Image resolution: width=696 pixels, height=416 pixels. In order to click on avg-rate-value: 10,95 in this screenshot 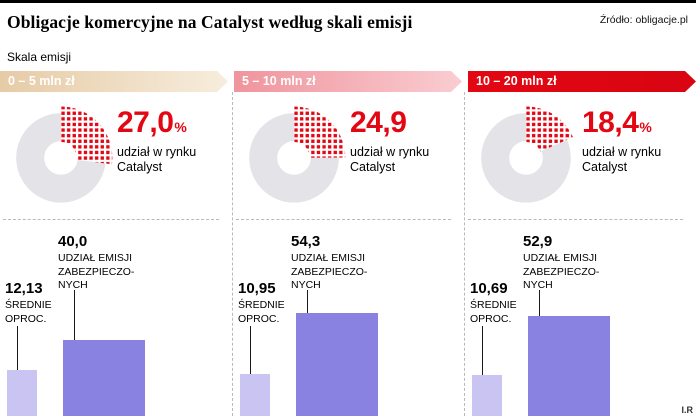, I will do `click(257, 288)`.